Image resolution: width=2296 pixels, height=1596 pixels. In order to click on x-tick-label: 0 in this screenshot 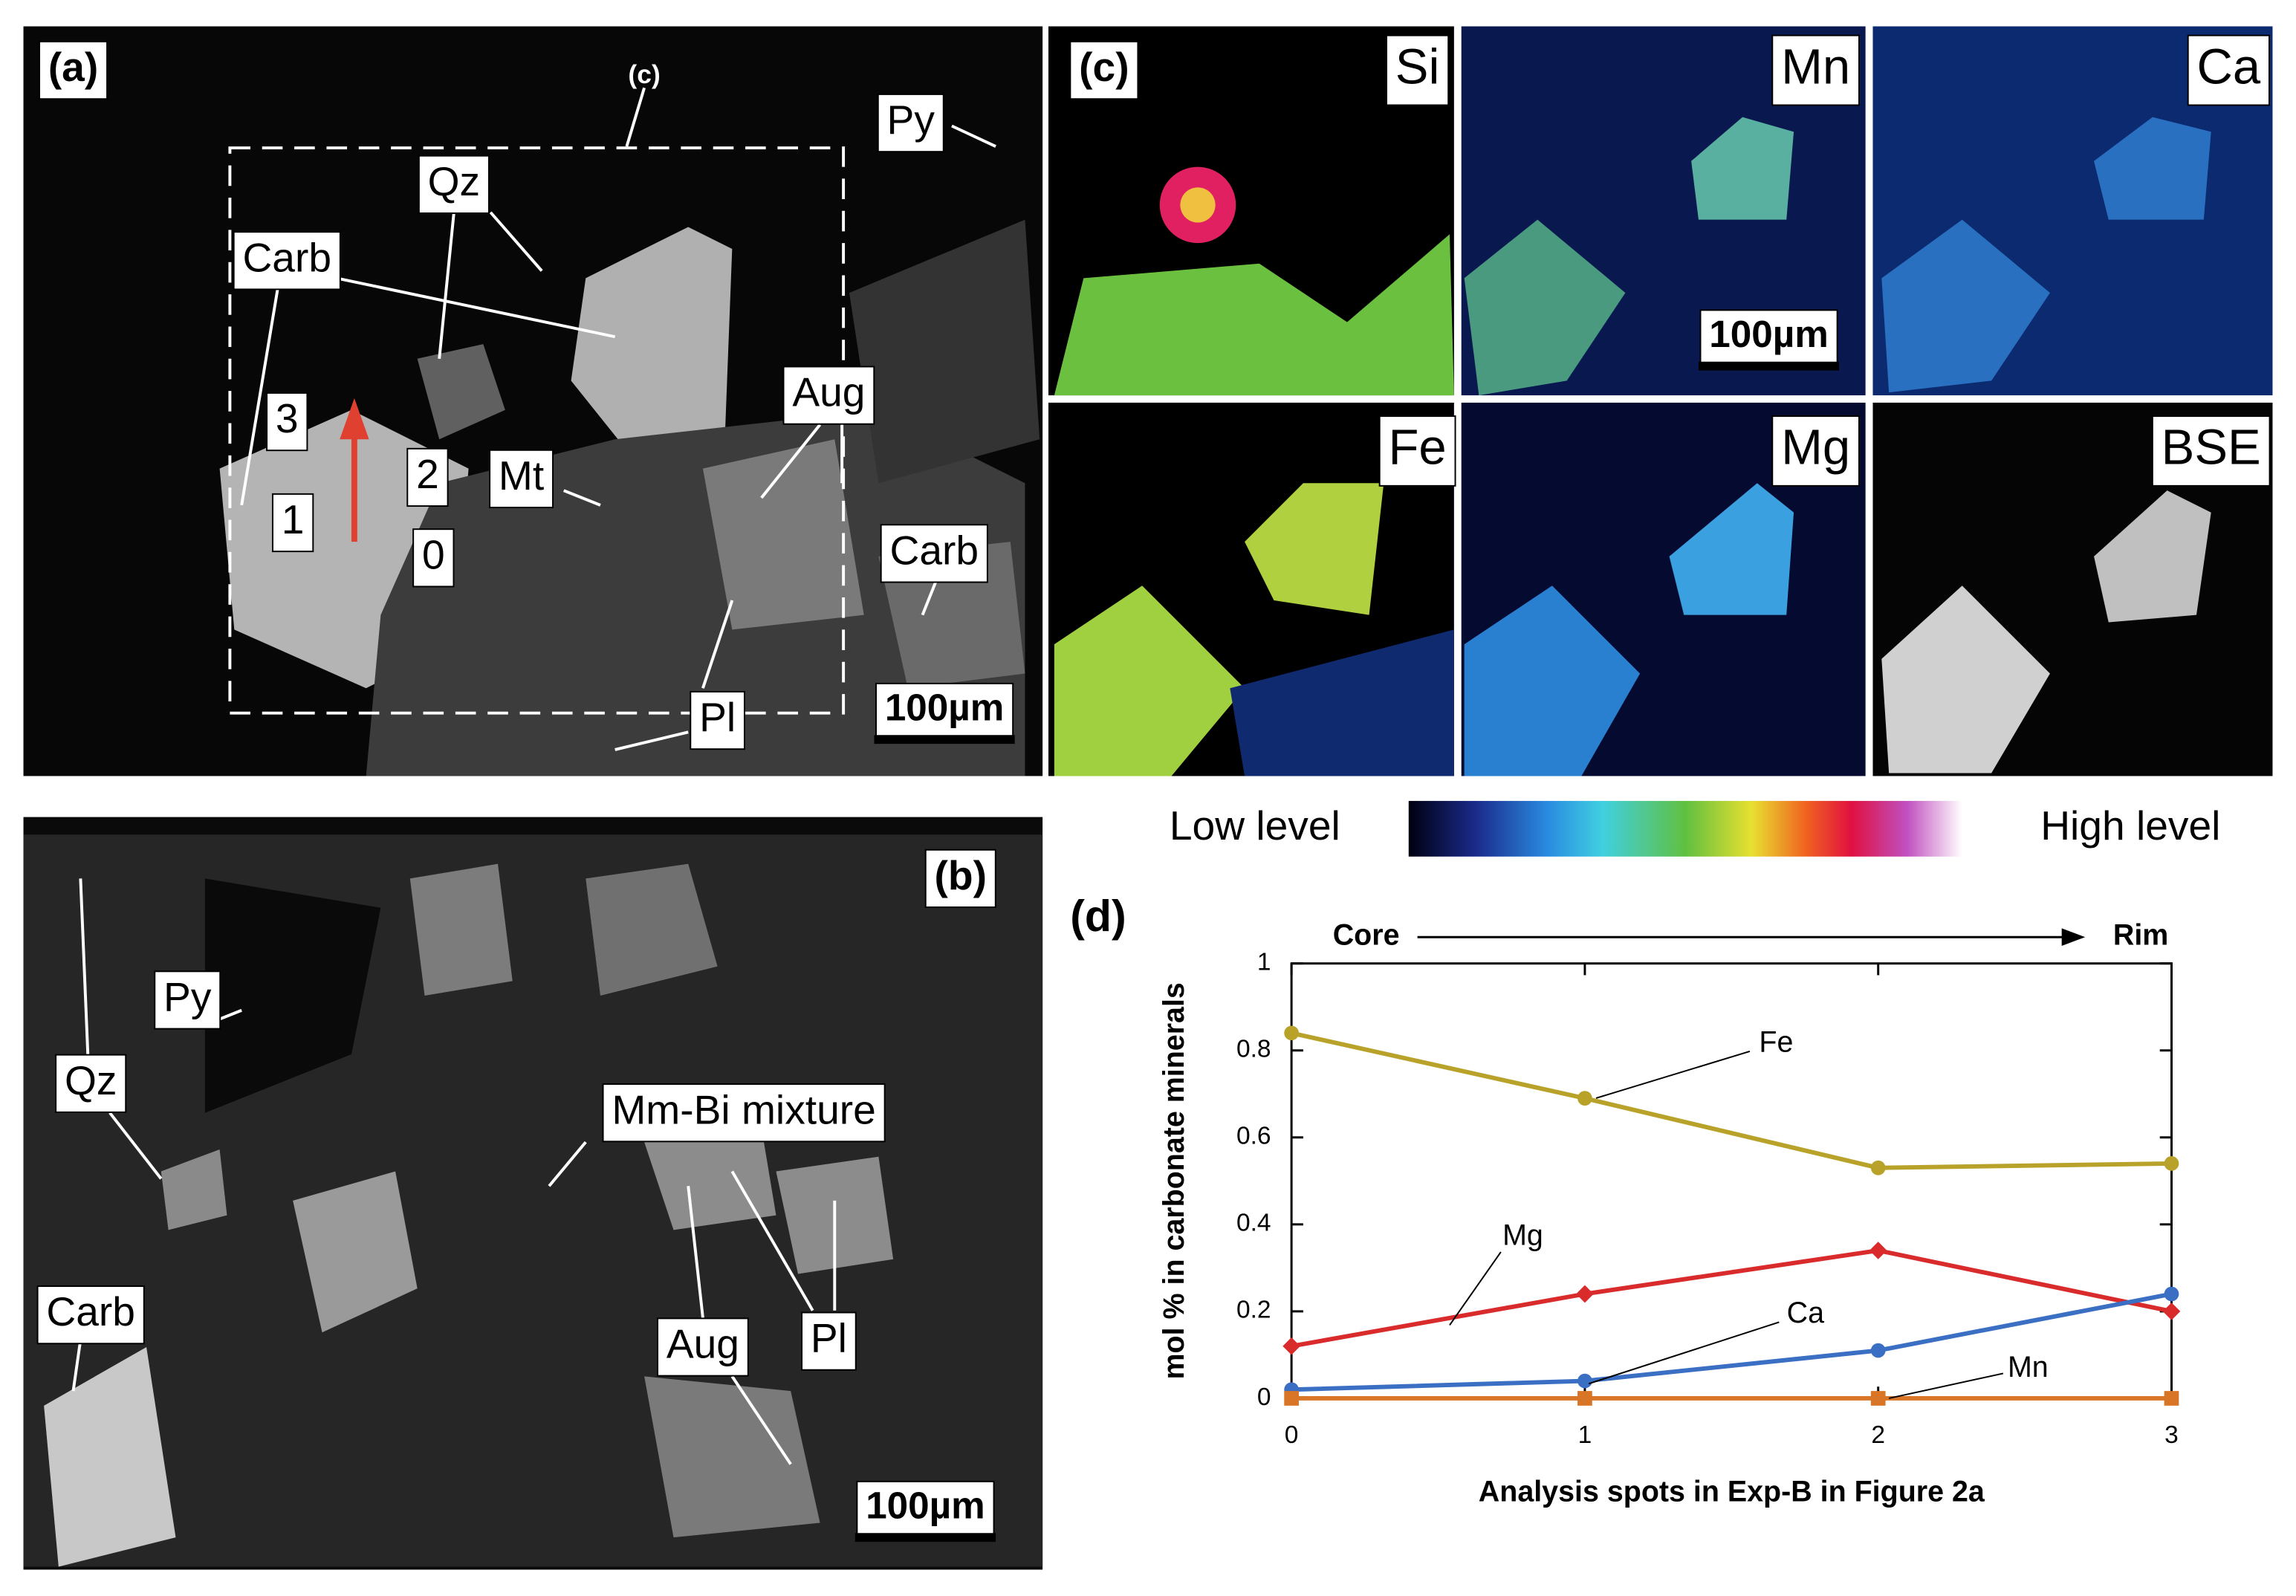, I will do `click(1292, 1435)`.